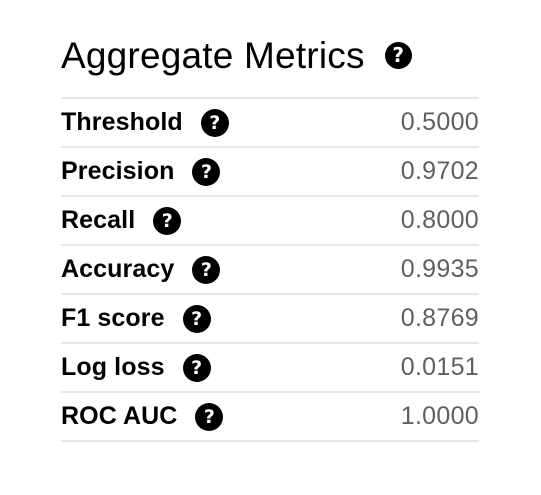  What do you see at coordinates (119, 416) in the screenshot?
I see `metric-label: ROC AUC` at bounding box center [119, 416].